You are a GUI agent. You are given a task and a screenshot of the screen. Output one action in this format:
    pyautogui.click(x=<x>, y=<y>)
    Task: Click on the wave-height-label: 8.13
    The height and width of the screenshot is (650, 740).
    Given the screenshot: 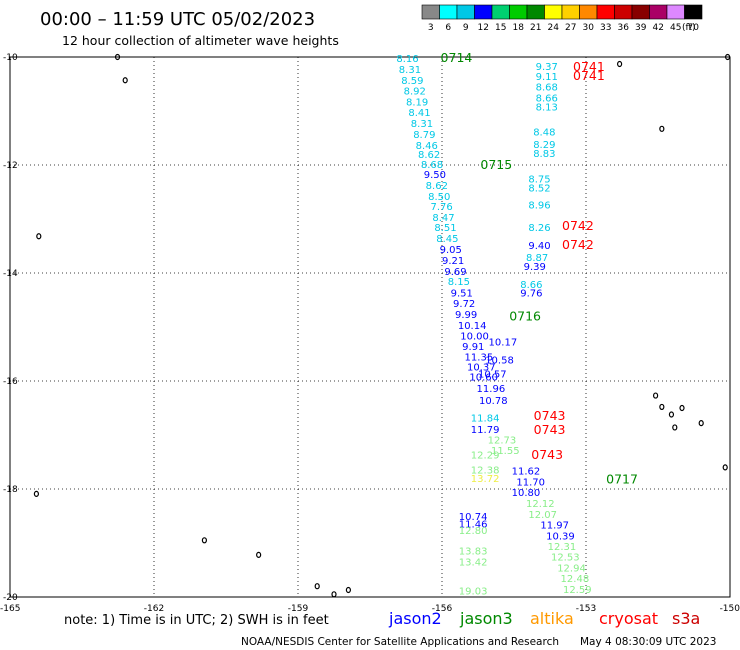 What is the action you would take?
    pyautogui.click(x=547, y=108)
    